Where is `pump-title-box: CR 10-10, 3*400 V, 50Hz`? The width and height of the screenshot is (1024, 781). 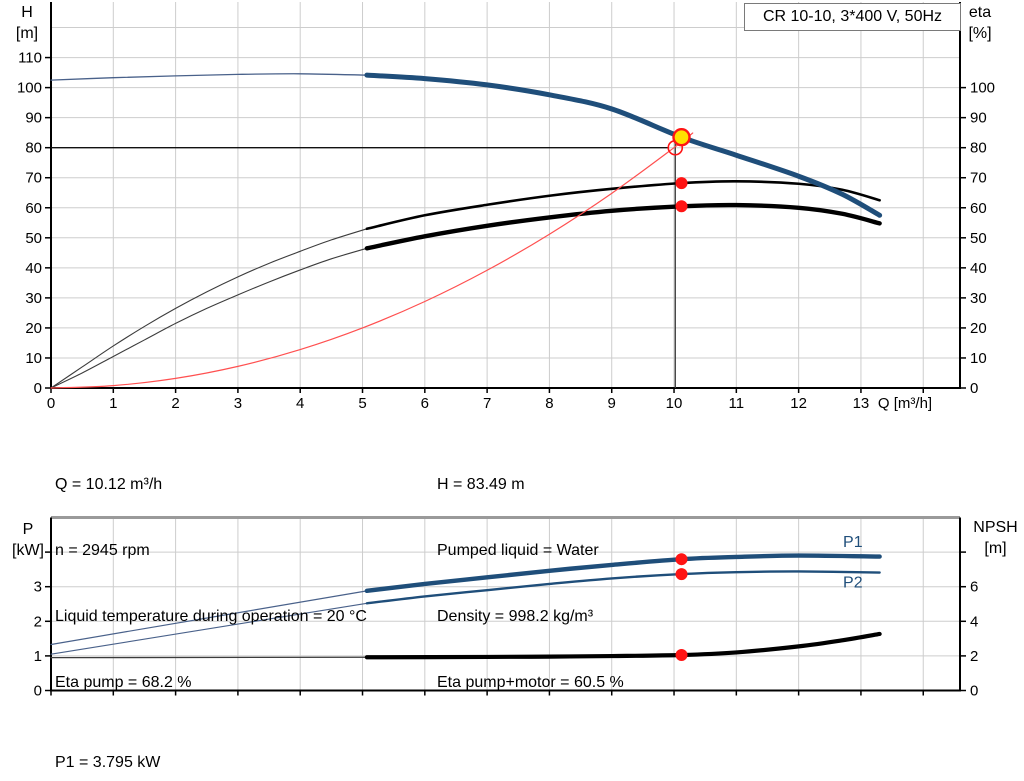 pump-title-box: CR 10-10, 3*400 V, 50Hz is located at coordinates (852, 17).